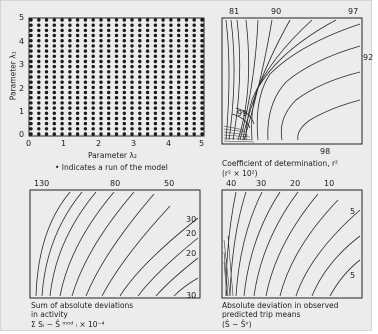  What do you see at coordinates (228, 266) in the screenshot?
I see `abs-dev-dense-hatching` at bounding box center [228, 266].